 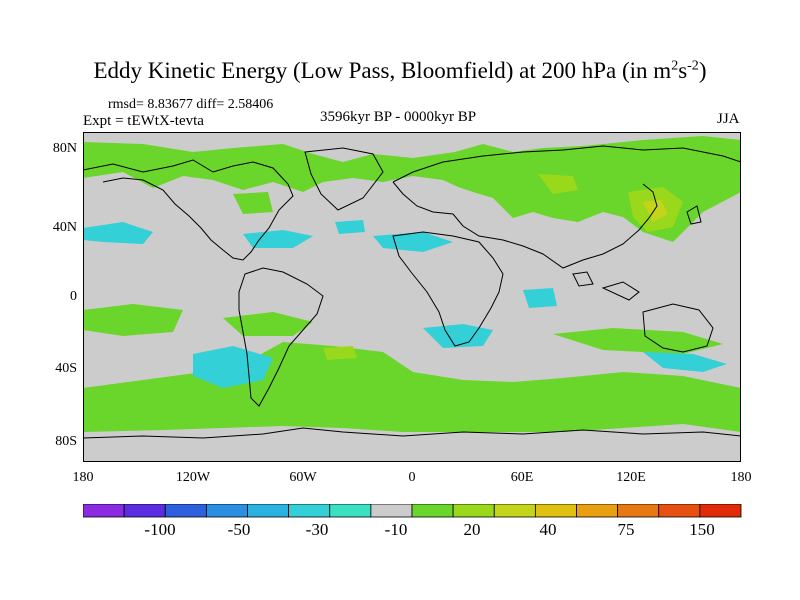 What do you see at coordinates (340, 353) in the screenshot?
I see `anomaly-south-yellowgreen` at bounding box center [340, 353].